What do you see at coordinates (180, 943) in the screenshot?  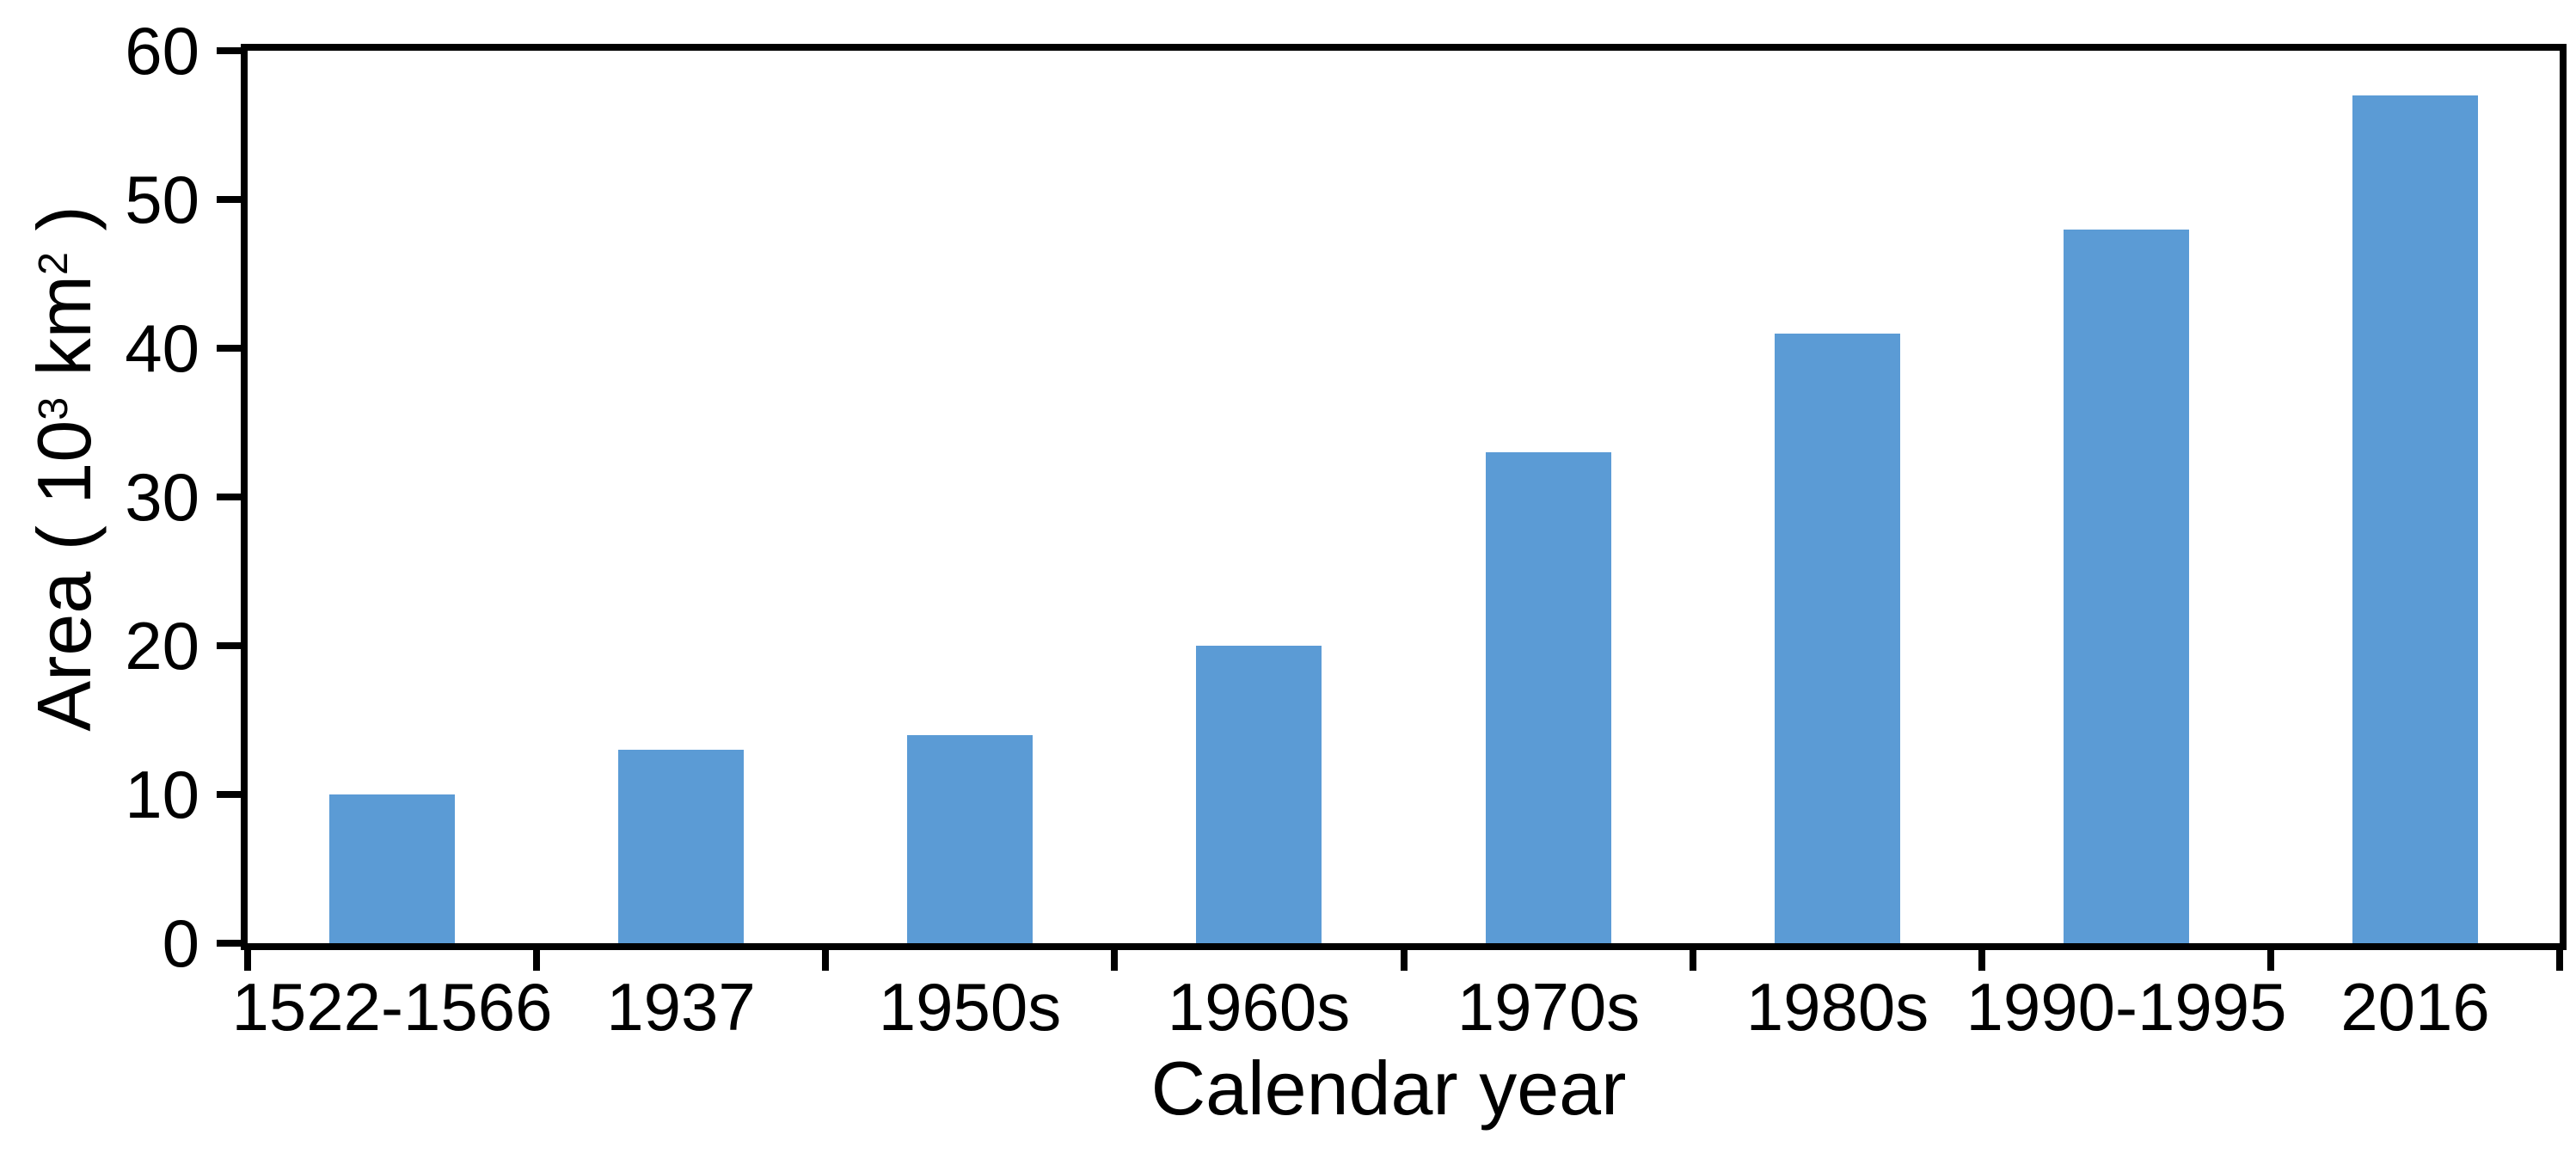 I see `y-tick-label: 0` at bounding box center [180, 943].